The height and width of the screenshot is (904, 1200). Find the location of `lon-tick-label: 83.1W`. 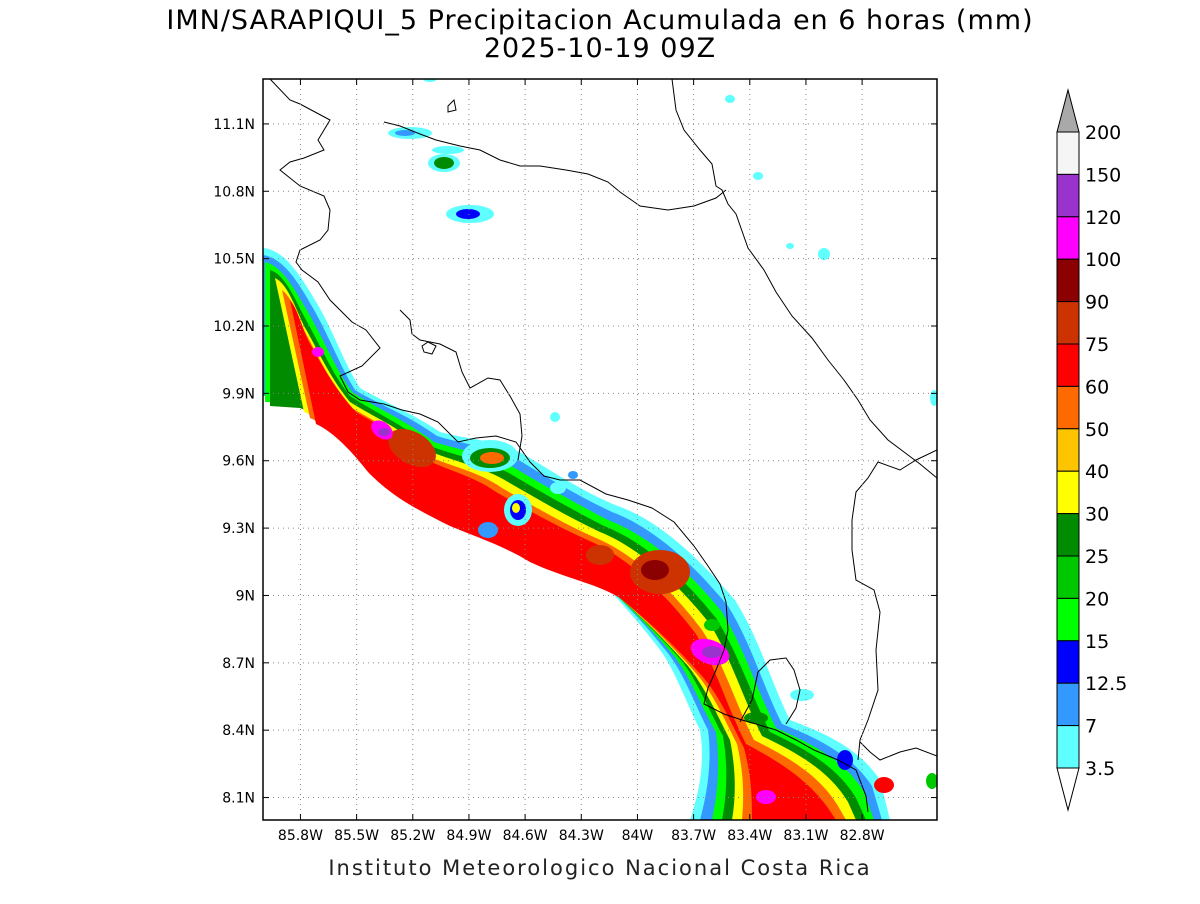

lon-tick-label: 83.1W is located at coordinates (805, 836).